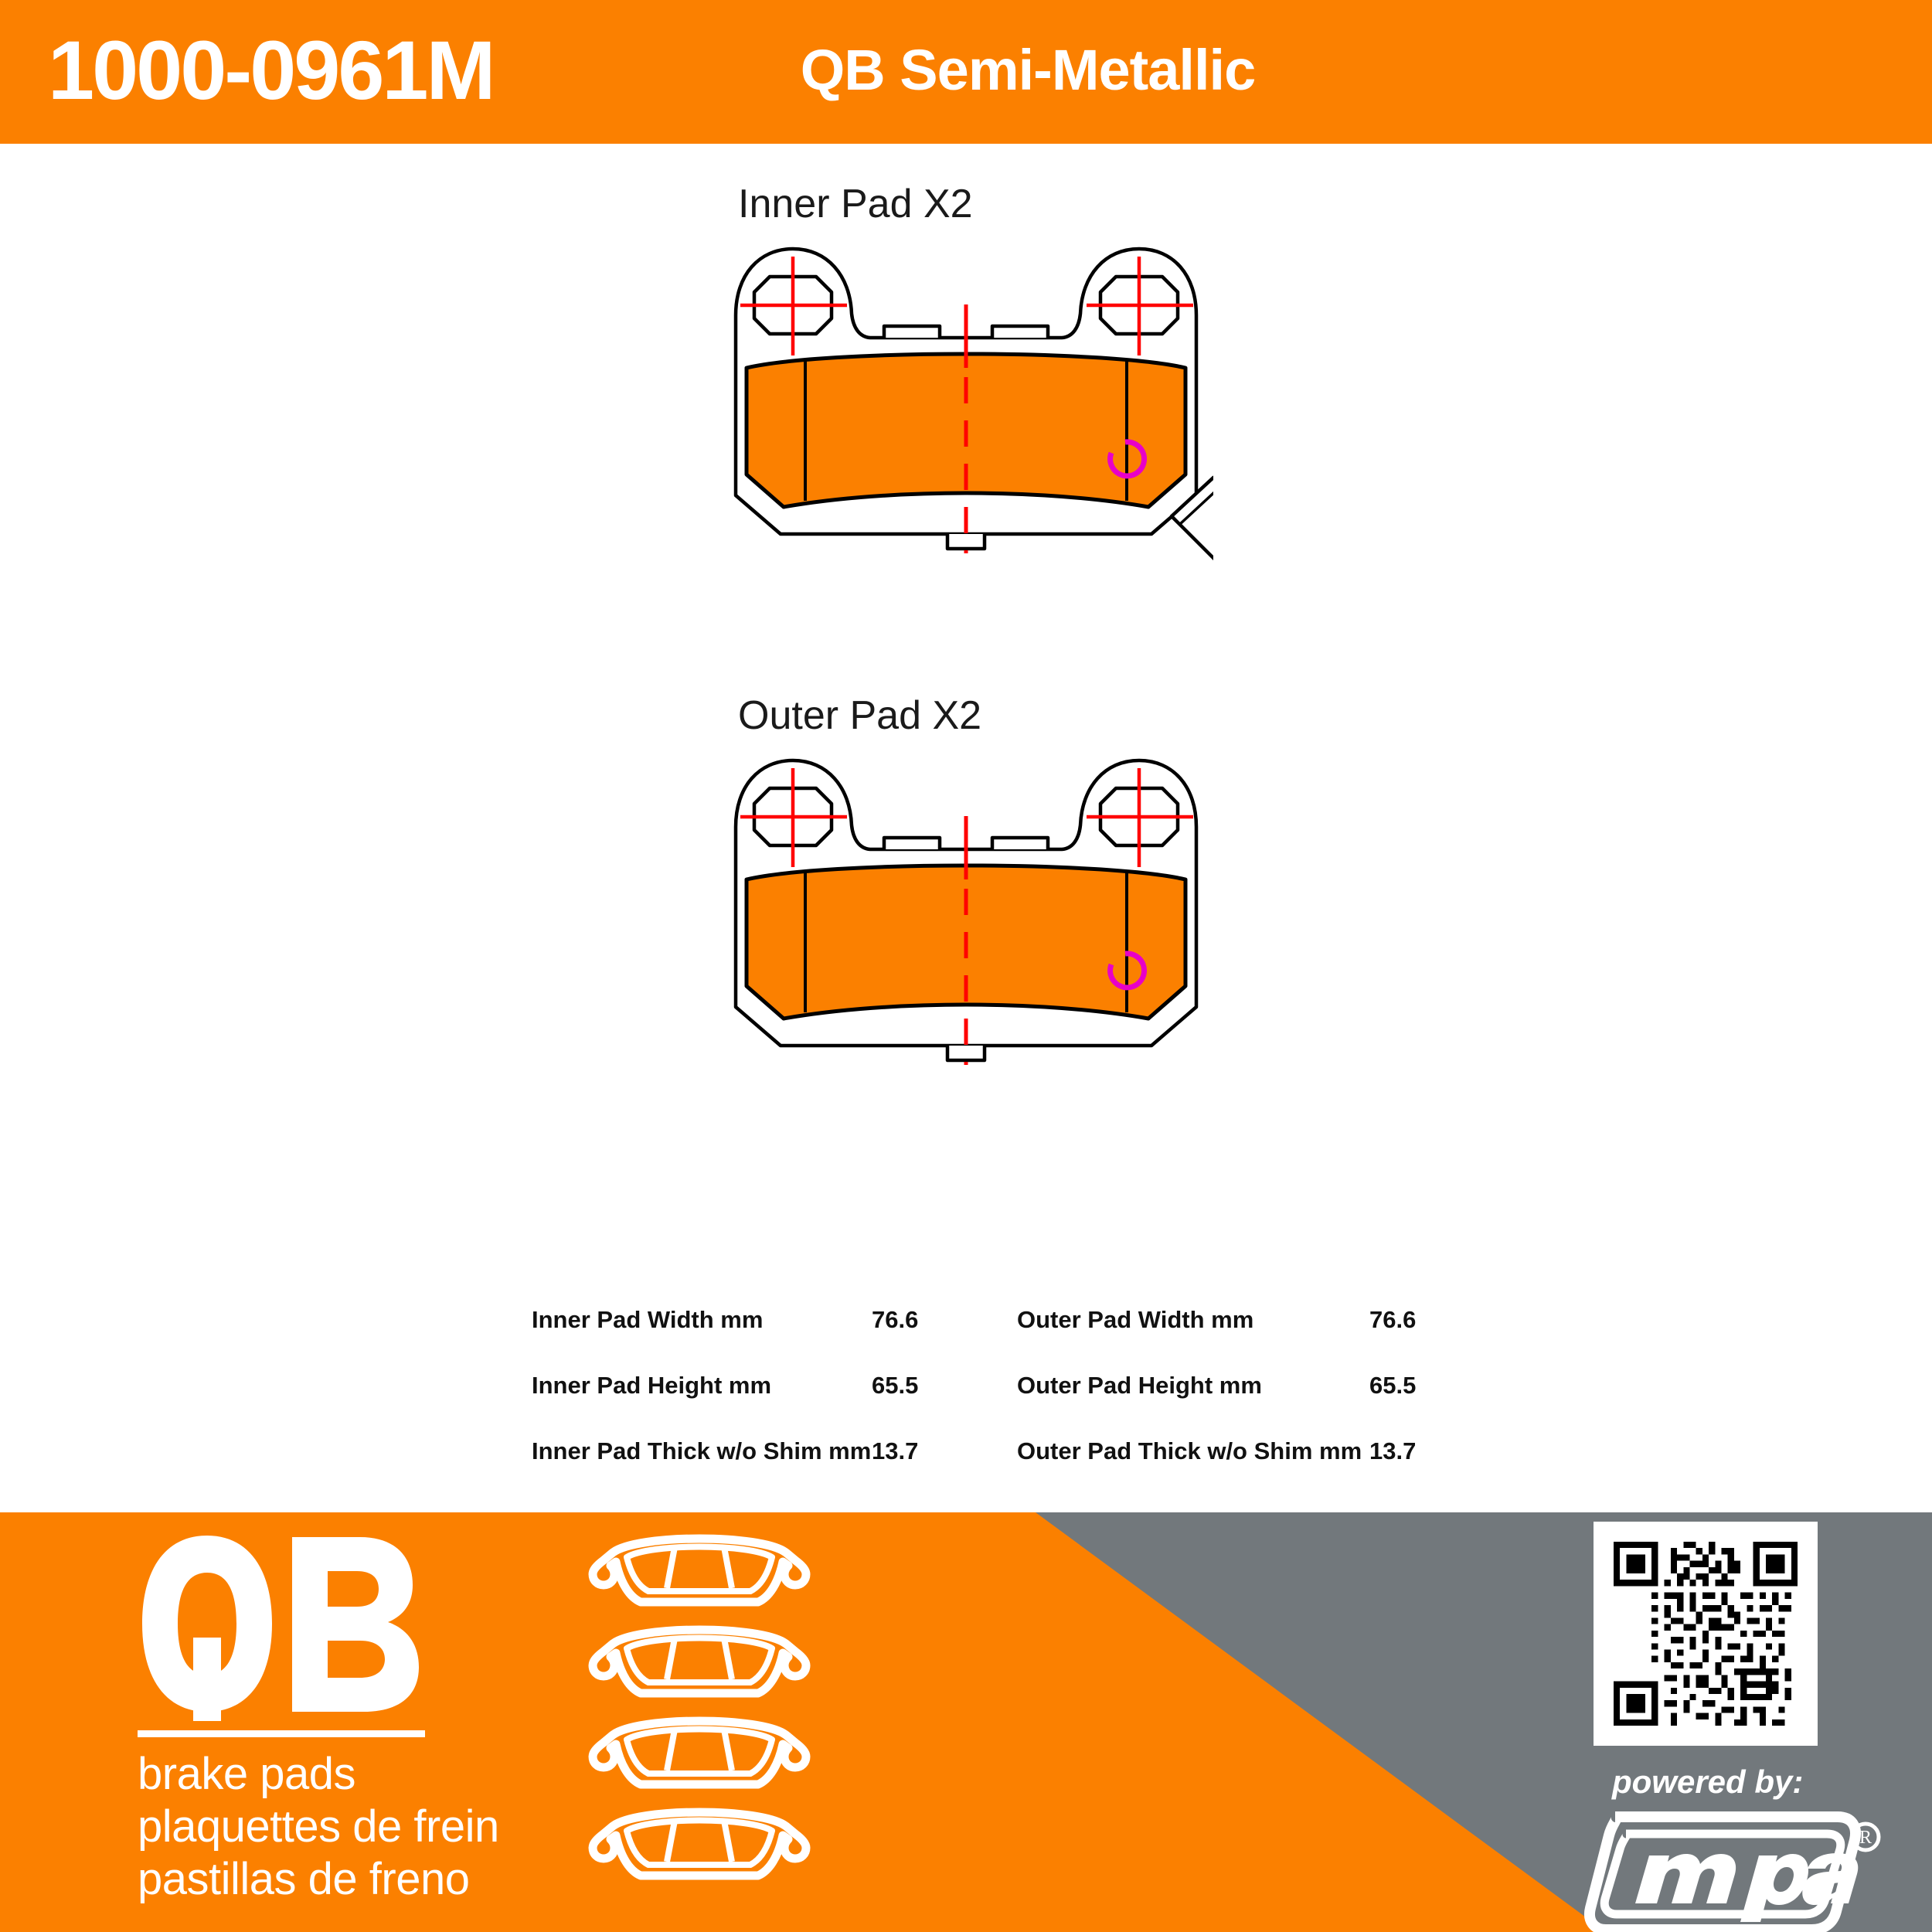 The image size is (1932, 1932). Describe the element at coordinates (1140, 1385) in the screenshot. I see `spec-label: Outer Pad Height mm` at that location.